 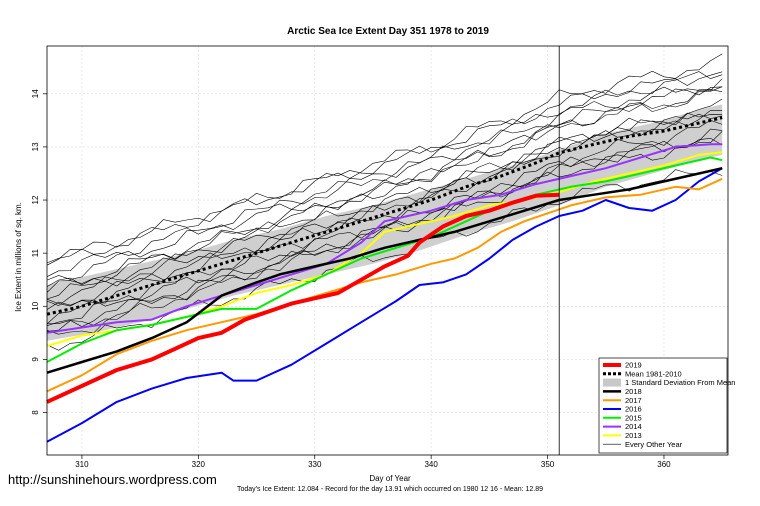 What do you see at coordinates (35, 146) in the screenshot?
I see `y-tick-label: 13` at bounding box center [35, 146].